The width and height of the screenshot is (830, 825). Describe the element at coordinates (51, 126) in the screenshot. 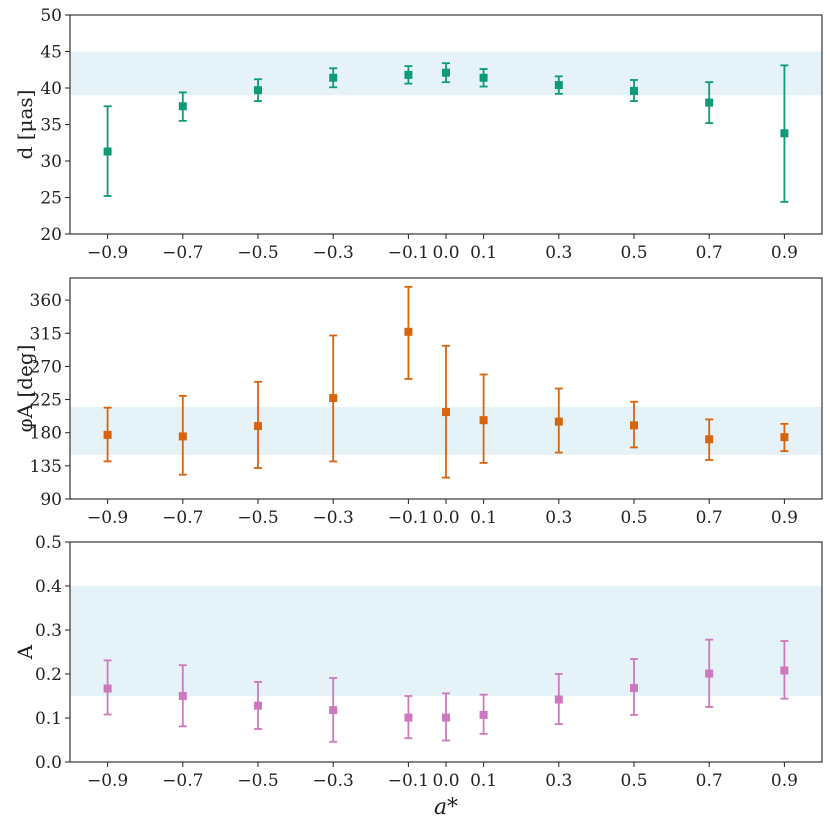

I see `y-tick-label: 35` at that location.